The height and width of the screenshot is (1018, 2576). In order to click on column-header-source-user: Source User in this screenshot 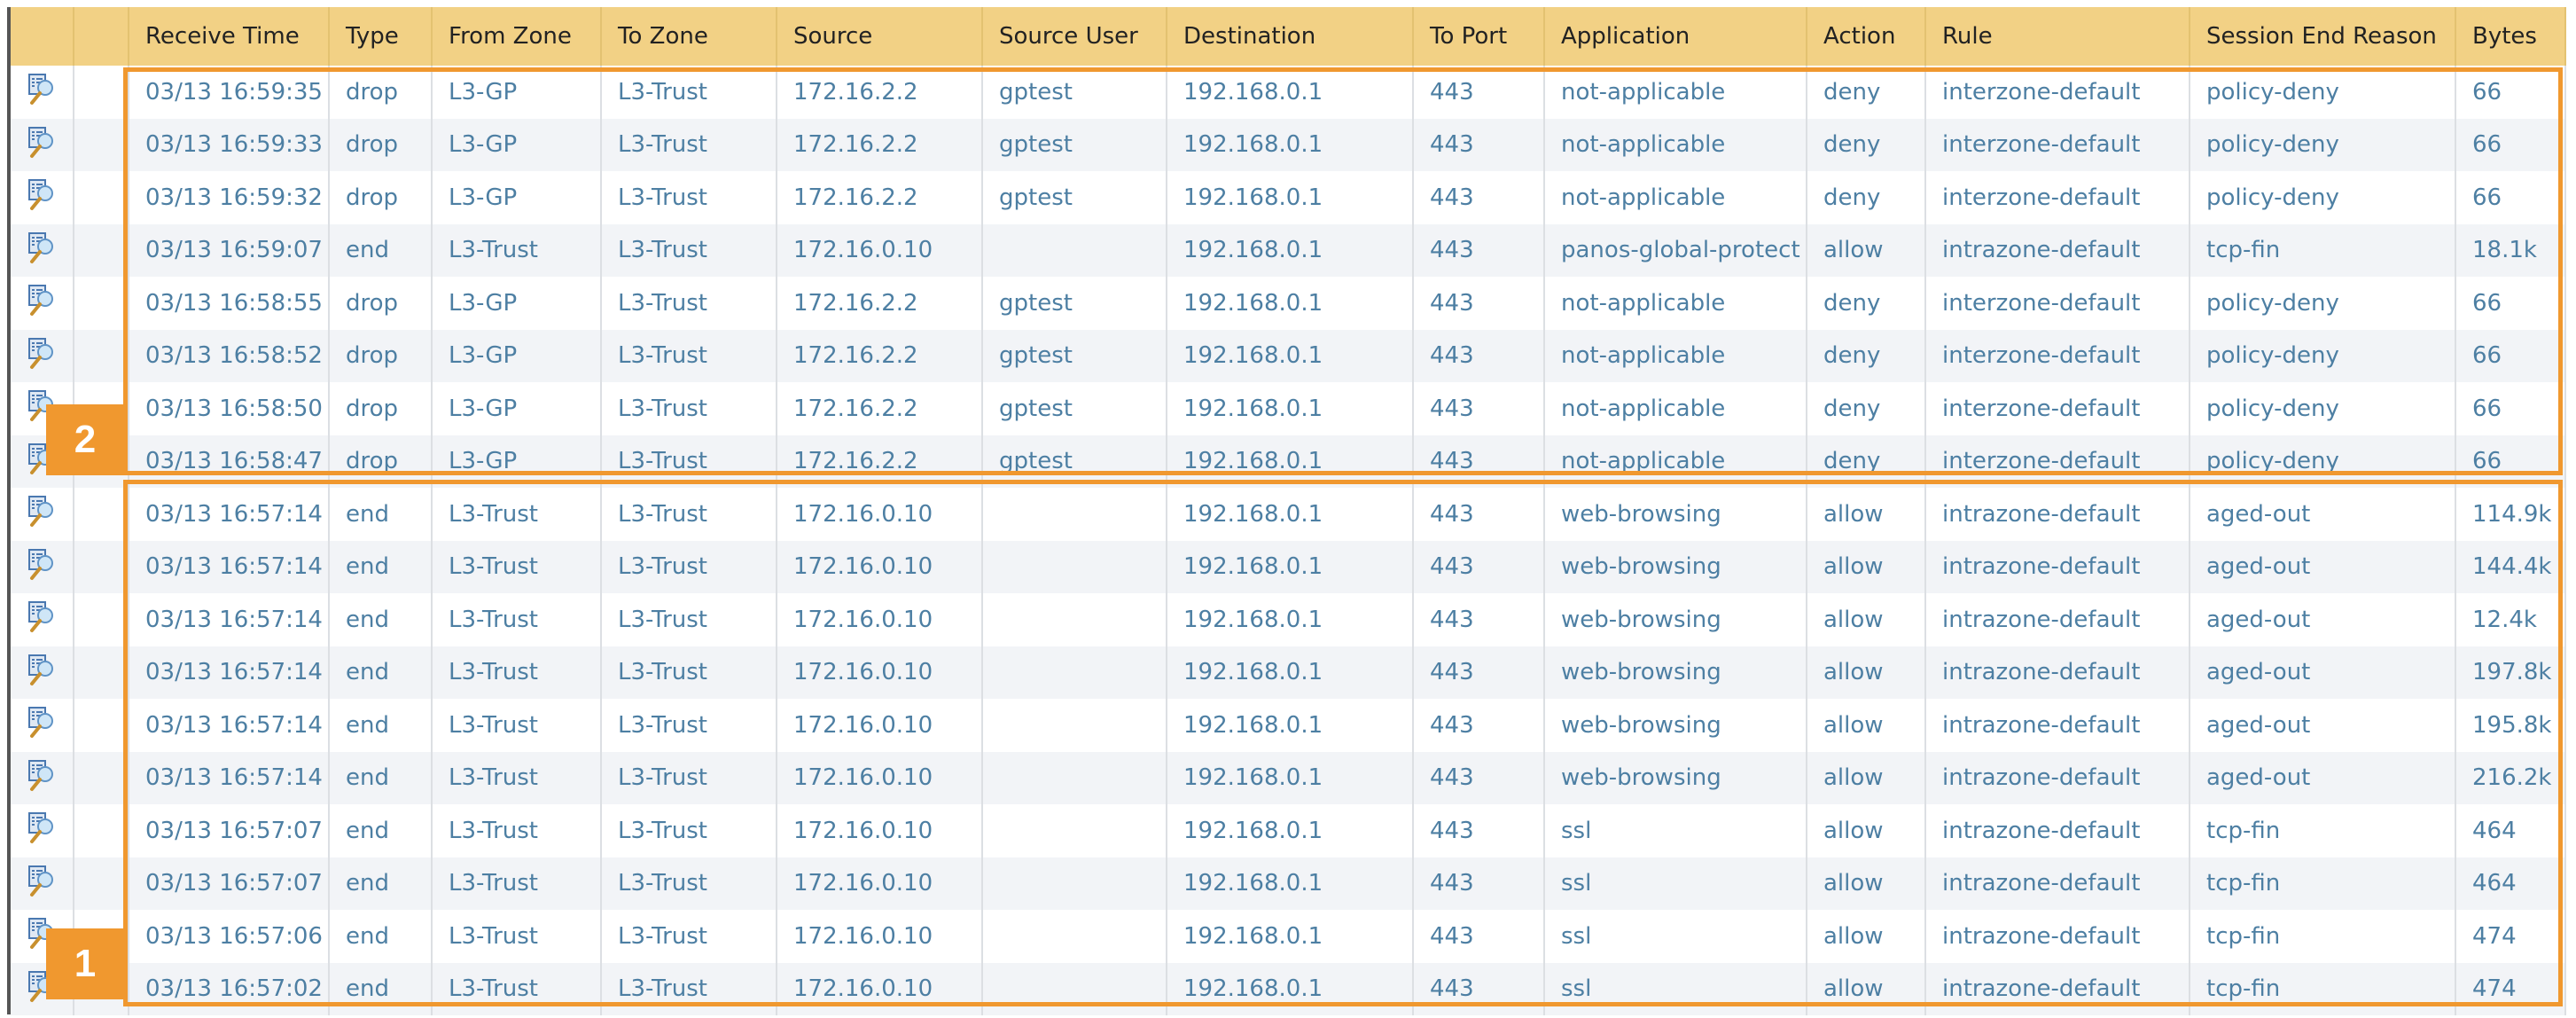, I will do `click(1074, 37)`.